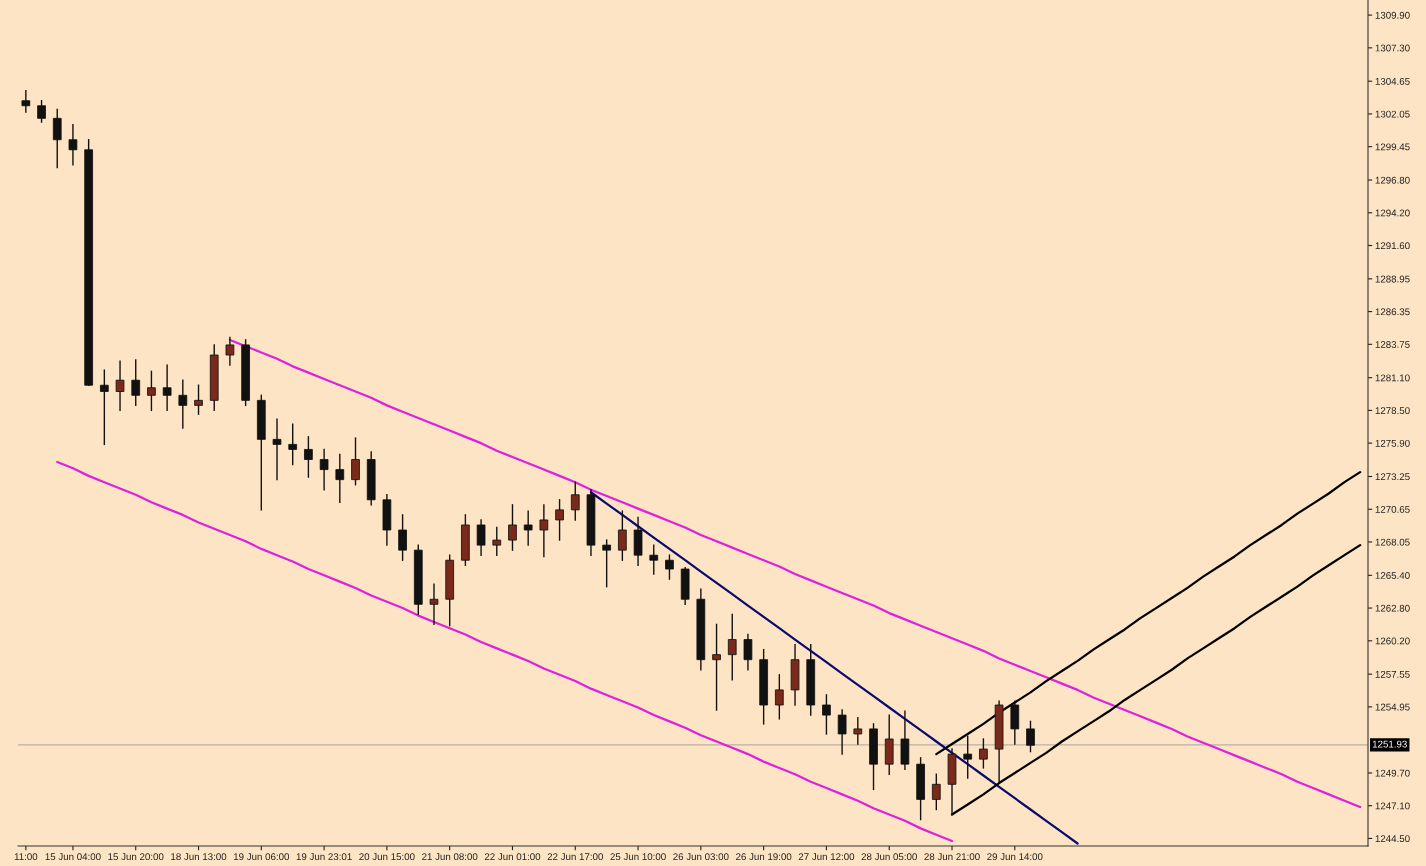 This screenshot has width=1426, height=866. Describe the element at coordinates (1392, 773) in the screenshot. I see `y-tick-label: 1249.70` at that location.